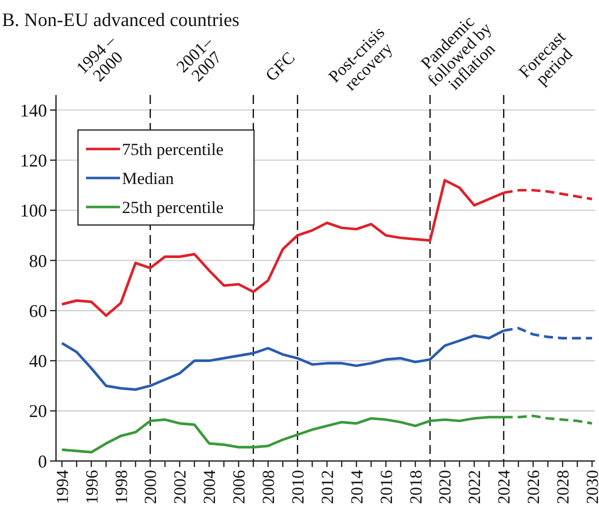  Describe the element at coordinates (42, 461) in the screenshot. I see `y-tick-label: 0` at that location.